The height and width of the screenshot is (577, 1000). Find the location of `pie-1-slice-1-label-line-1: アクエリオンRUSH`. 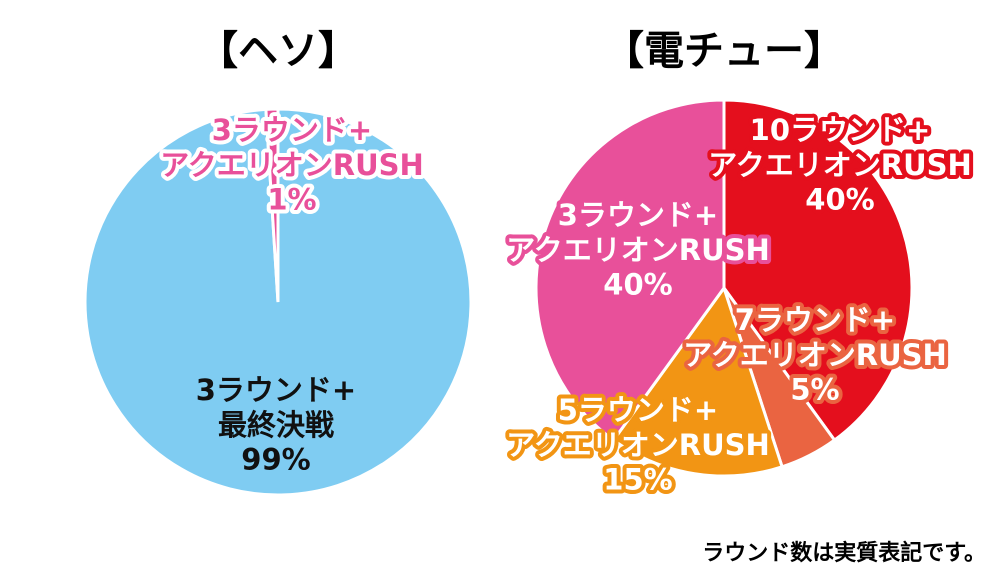

pie-1-slice-1-label-line-1: アクエリオンRUSH is located at coordinates (815, 355).